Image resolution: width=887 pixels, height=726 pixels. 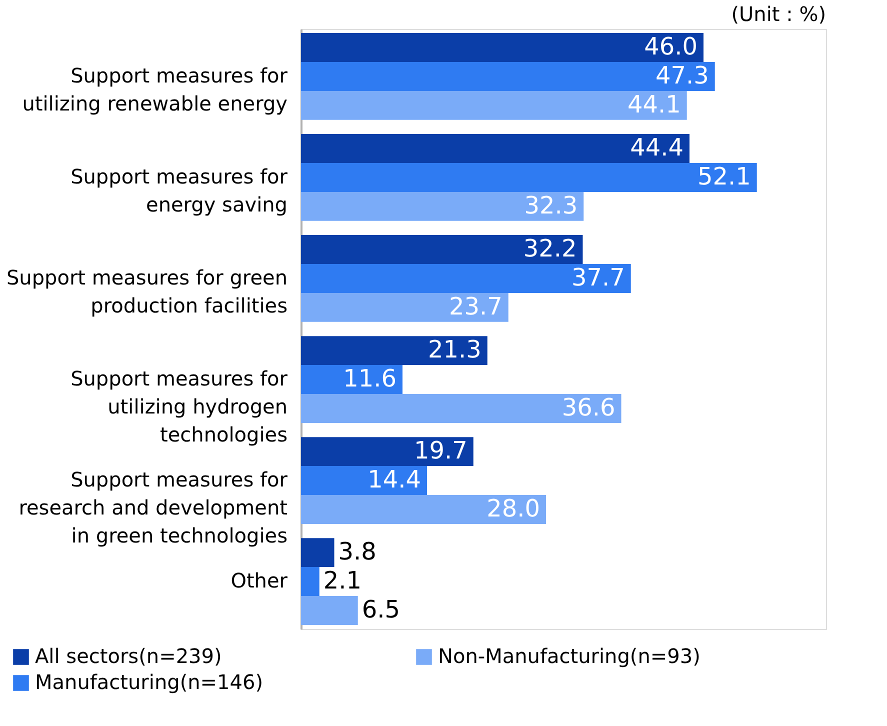 What do you see at coordinates (369, 378) in the screenshot?
I see `data-label: 11.6` at bounding box center [369, 378].